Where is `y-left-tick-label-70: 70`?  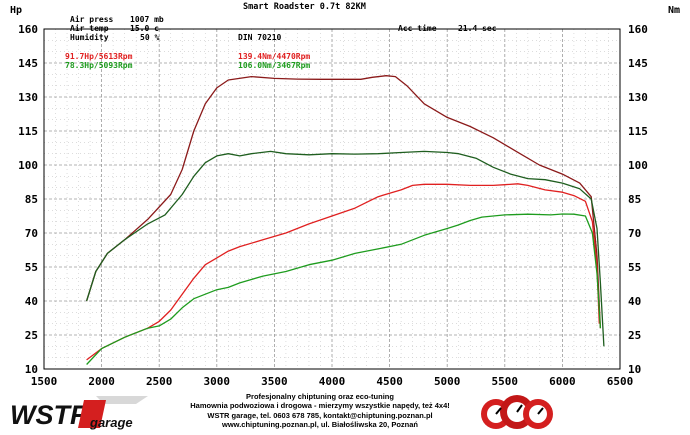 y-left-tick-label-70: 70 is located at coordinates (31, 233).